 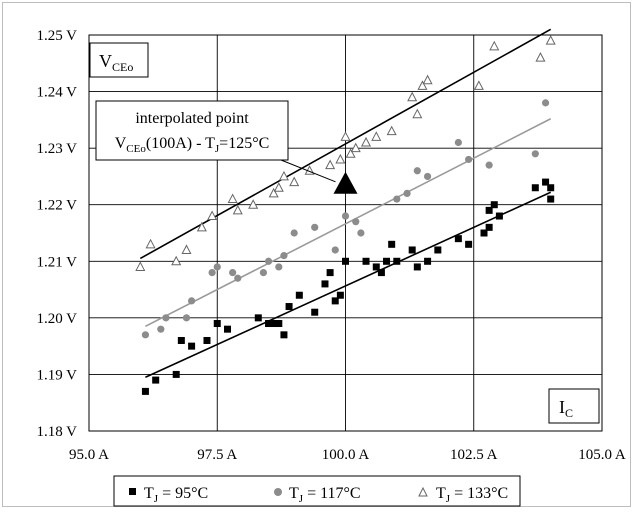 What do you see at coordinates (574, 406) in the screenshot?
I see `x-quantity-label: IC` at bounding box center [574, 406].